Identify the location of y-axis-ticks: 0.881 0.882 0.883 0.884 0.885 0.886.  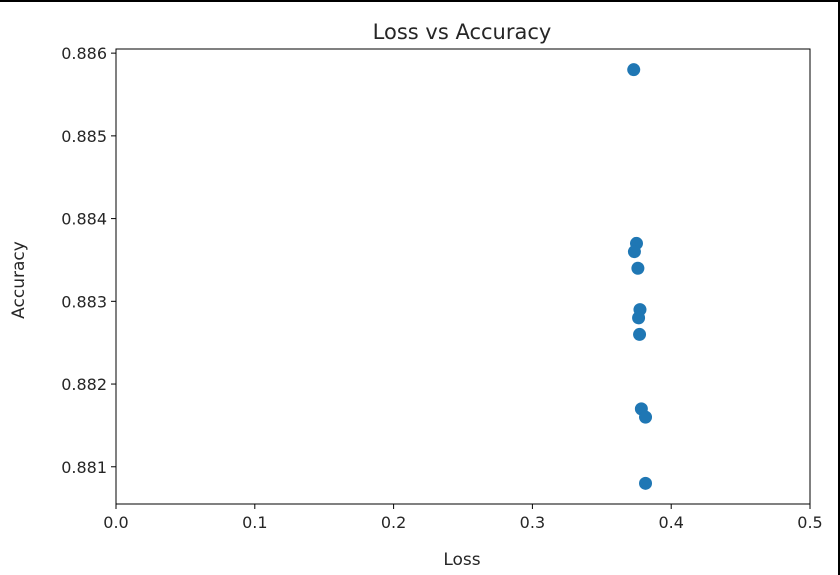
(88, 260).